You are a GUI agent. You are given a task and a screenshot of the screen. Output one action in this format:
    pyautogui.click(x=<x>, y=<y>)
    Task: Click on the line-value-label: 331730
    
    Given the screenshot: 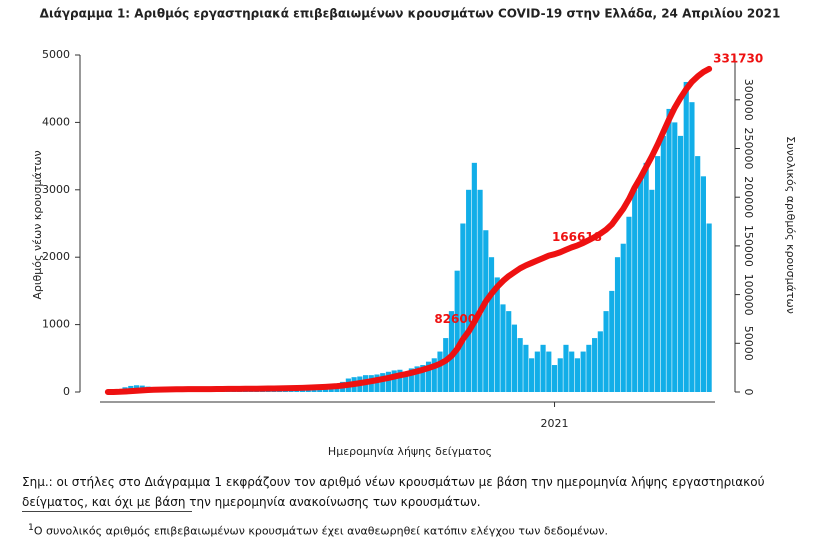 What is the action you would take?
    pyautogui.click(x=738, y=58)
    